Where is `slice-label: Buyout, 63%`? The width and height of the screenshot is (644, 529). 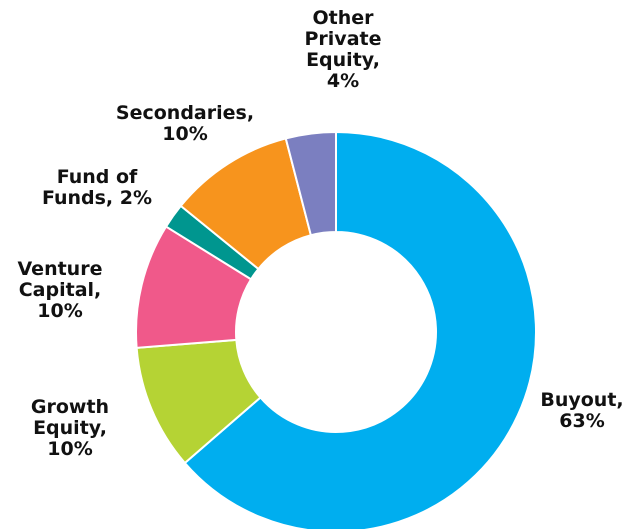
slice-label: Buyout, 63% is located at coordinates (582, 411).